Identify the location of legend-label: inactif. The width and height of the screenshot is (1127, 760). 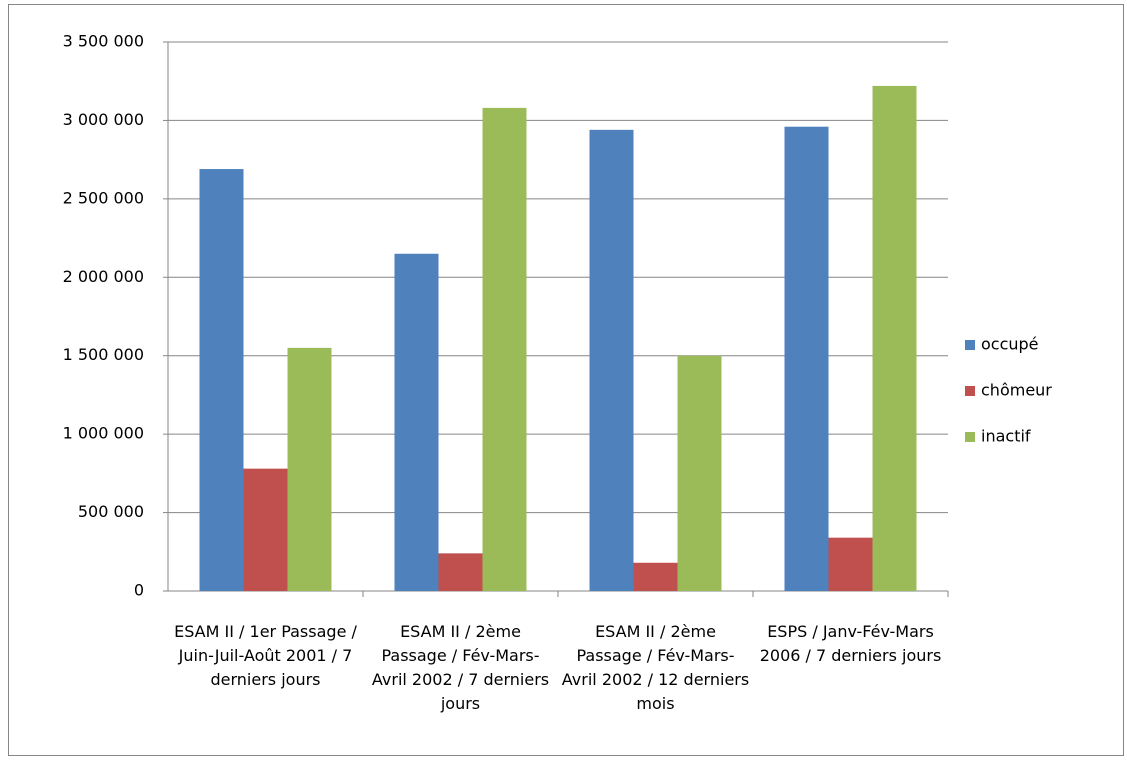
(1006, 436).